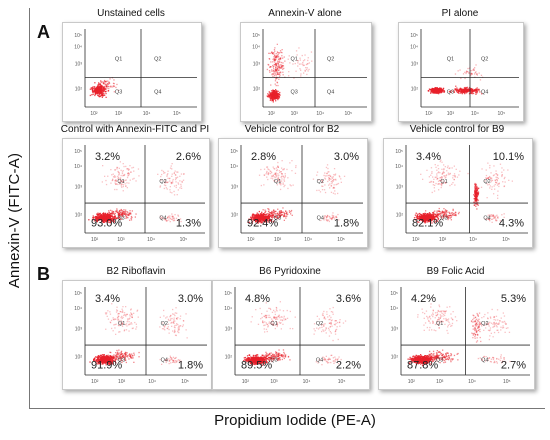 The width and height of the screenshot is (550, 440). Describe the element at coordinates (185, 382) in the screenshot. I see `x-tick-label: 10⁵` at that location.